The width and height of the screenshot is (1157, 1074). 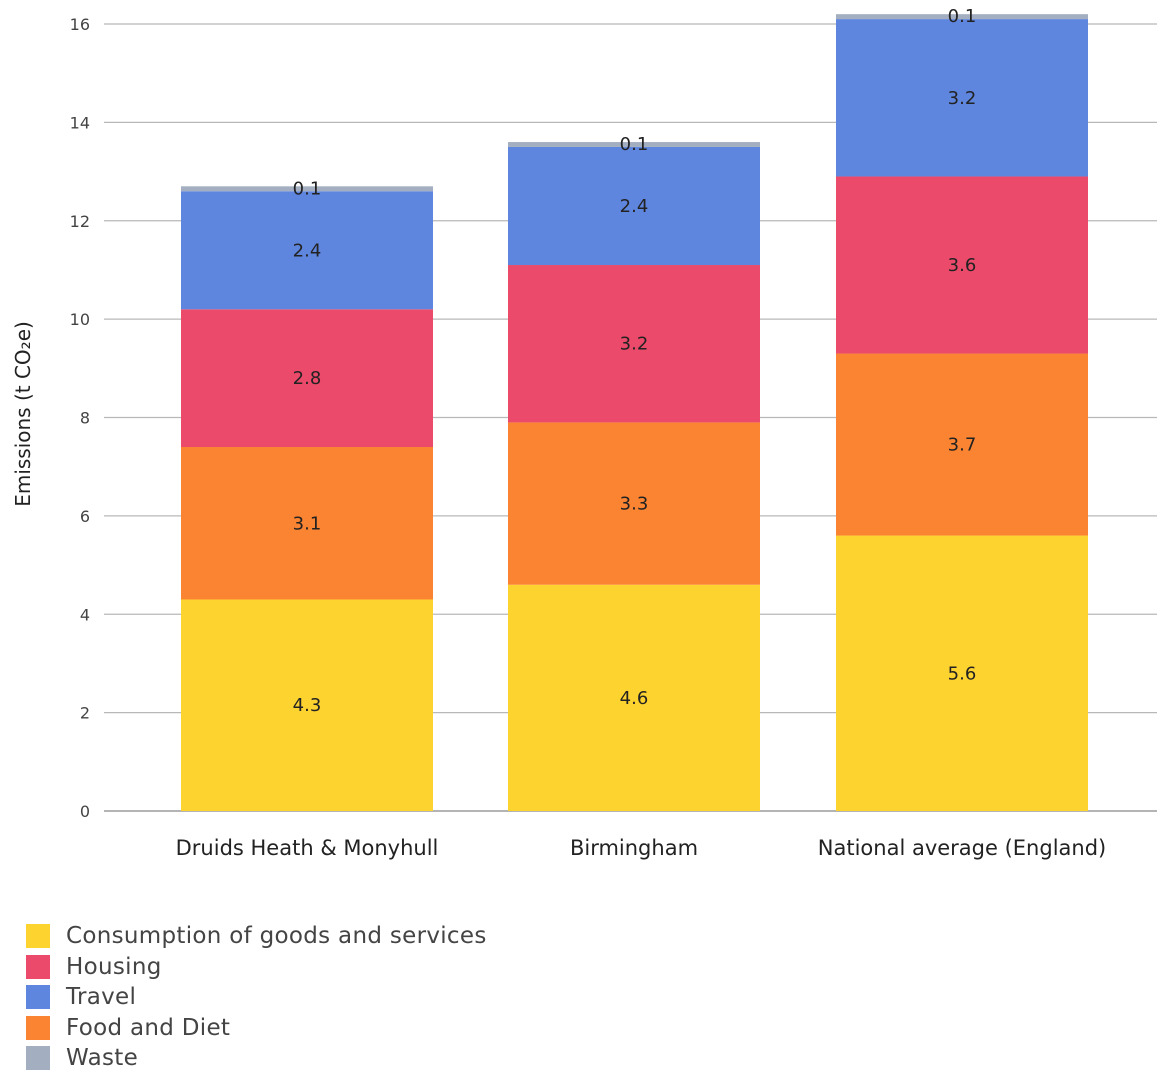 I want to click on legend-item: Consumption of goods and services, so click(x=256, y=936).